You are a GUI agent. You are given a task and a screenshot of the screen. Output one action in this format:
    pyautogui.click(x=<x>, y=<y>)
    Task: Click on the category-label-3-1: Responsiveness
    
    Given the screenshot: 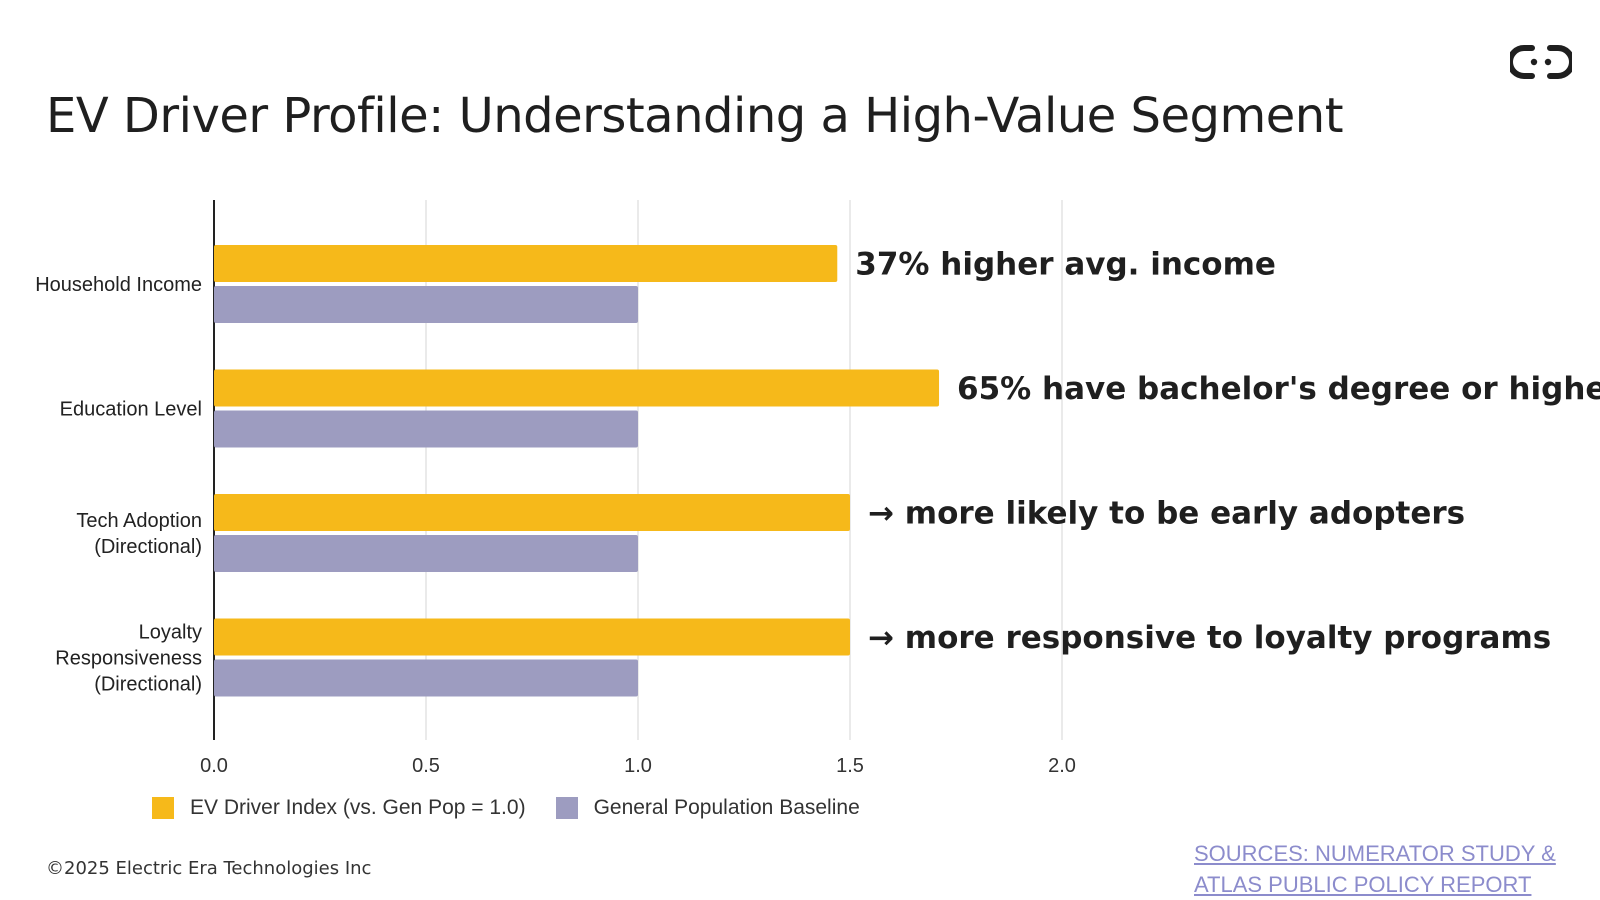 What is the action you would take?
    pyautogui.click(x=128, y=659)
    